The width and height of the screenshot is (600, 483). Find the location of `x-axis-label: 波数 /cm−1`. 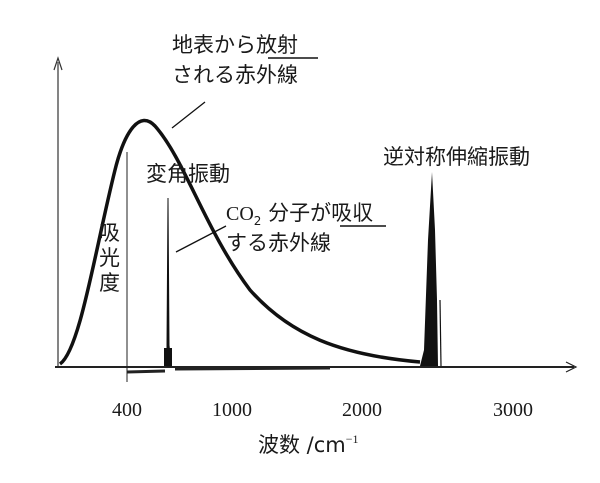

x-axis-label: 波数 /cm−1 is located at coordinates (308, 444).